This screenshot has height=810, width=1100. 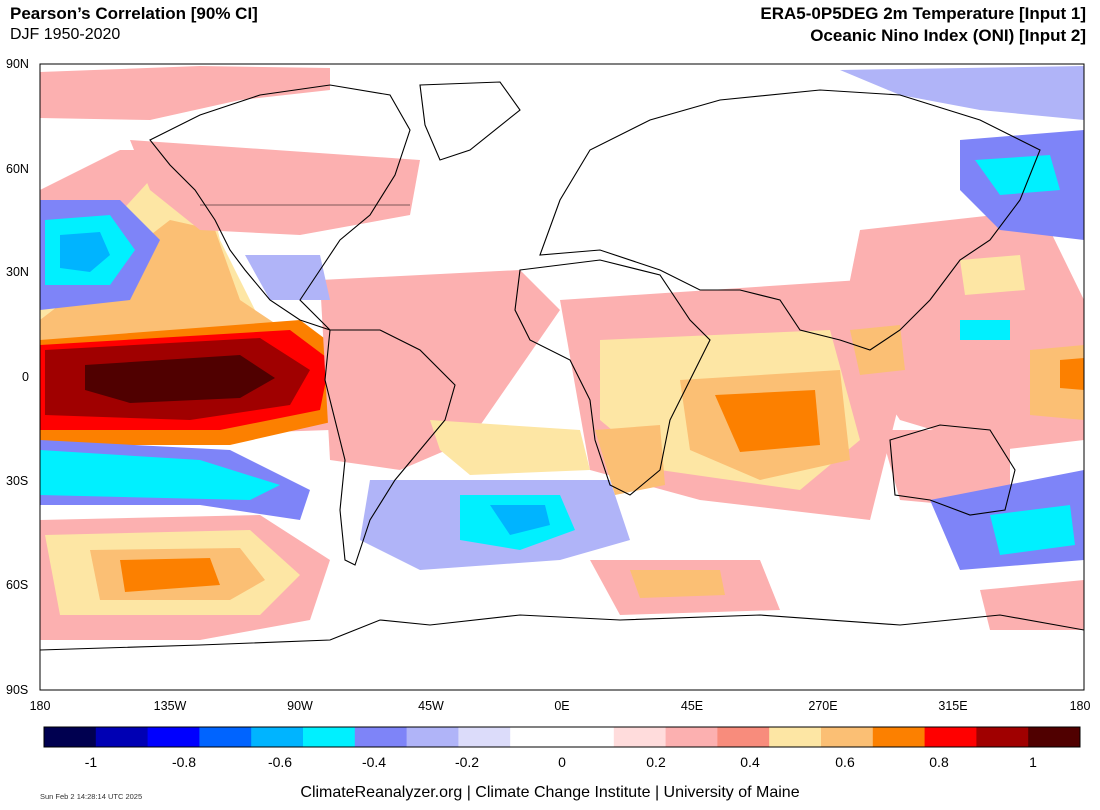 What do you see at coordinates (1017, 175) in the screenshot?
I see `field-nwpac-cyan` at bounding box center [1017, 175].